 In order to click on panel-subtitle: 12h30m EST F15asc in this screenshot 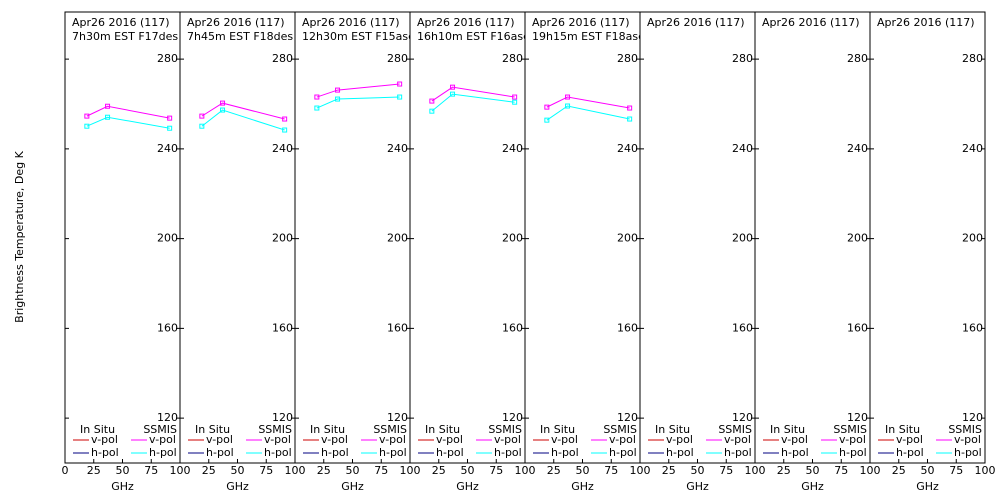, I will do `click(358, 36)`.